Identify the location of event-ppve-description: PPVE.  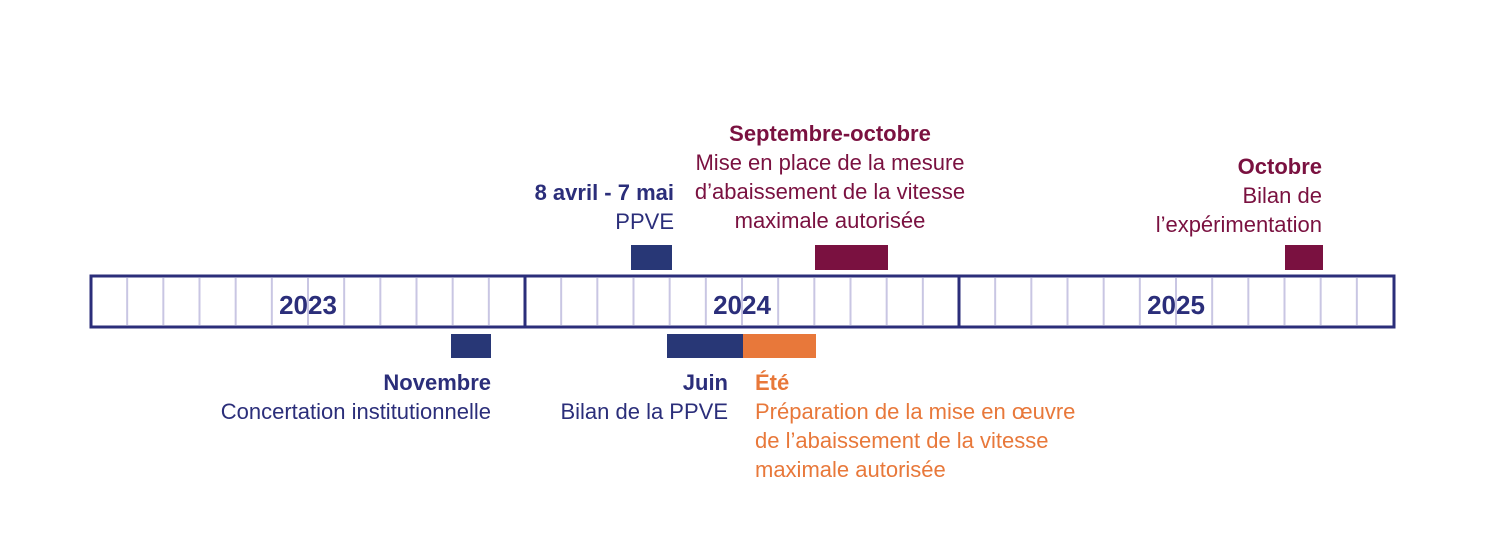
(644, 221).